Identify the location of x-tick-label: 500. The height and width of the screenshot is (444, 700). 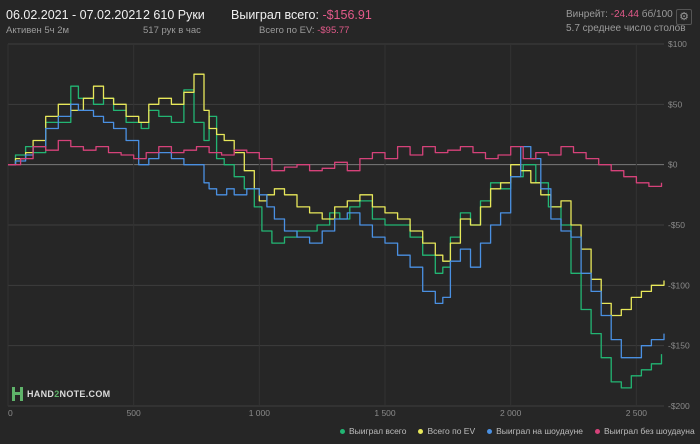
(134, 413).